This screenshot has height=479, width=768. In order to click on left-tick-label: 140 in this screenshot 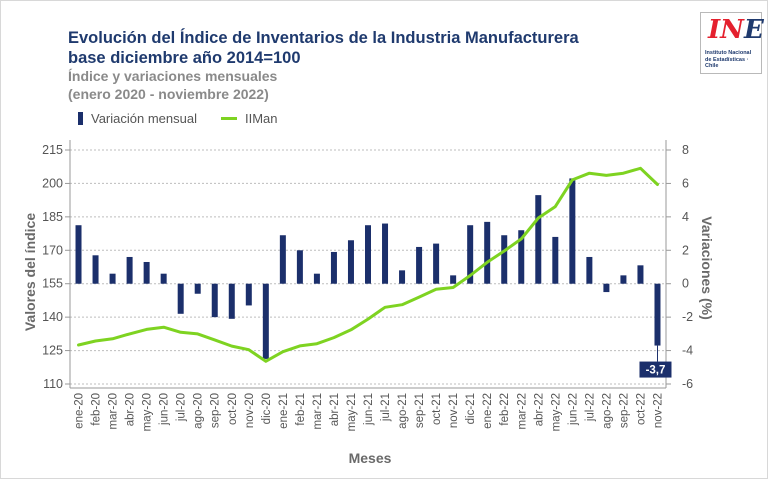, I will do `click(52, 317)`.